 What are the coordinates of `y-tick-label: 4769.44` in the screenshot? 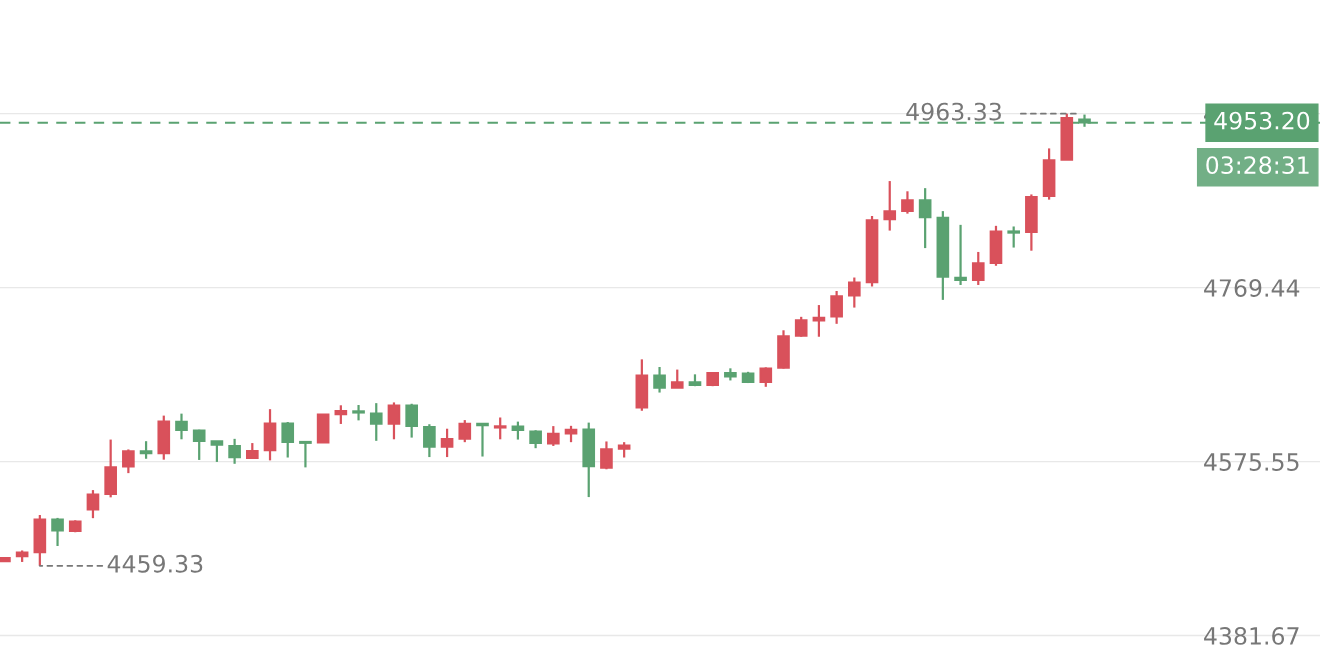 It's located at (1252, 288).